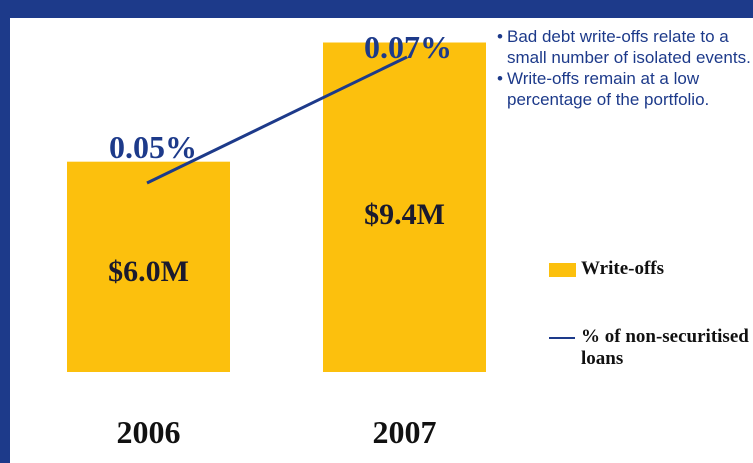 The height and width of the screenshot is (463, 753). I want to click on pct-series-line, so click(277, 120).